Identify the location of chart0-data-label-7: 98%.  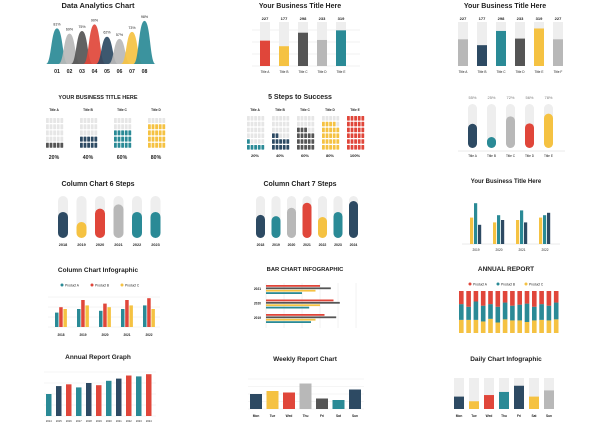
(145, 17).